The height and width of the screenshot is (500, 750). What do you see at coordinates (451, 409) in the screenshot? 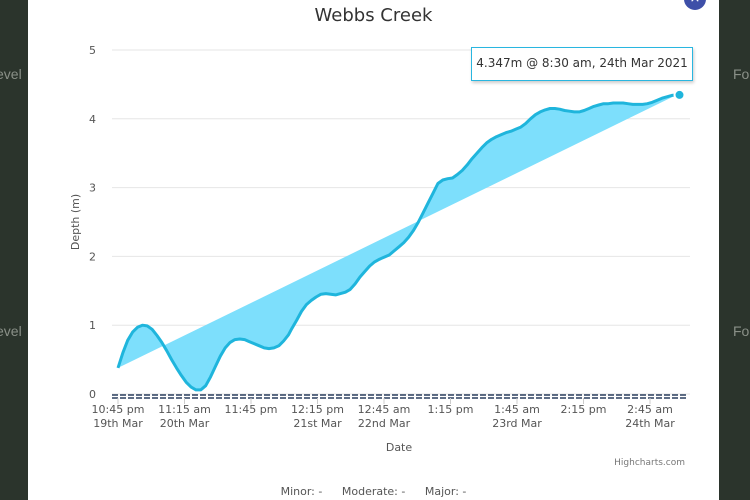
I see `x-tick-label: 1:15 pm` at bounding box center [451, 409].